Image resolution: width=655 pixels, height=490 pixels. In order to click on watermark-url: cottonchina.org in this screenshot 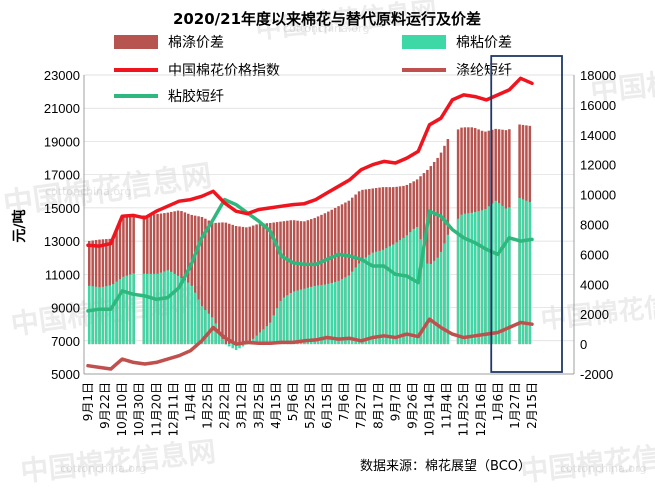, I will do `click(326, 28)`.